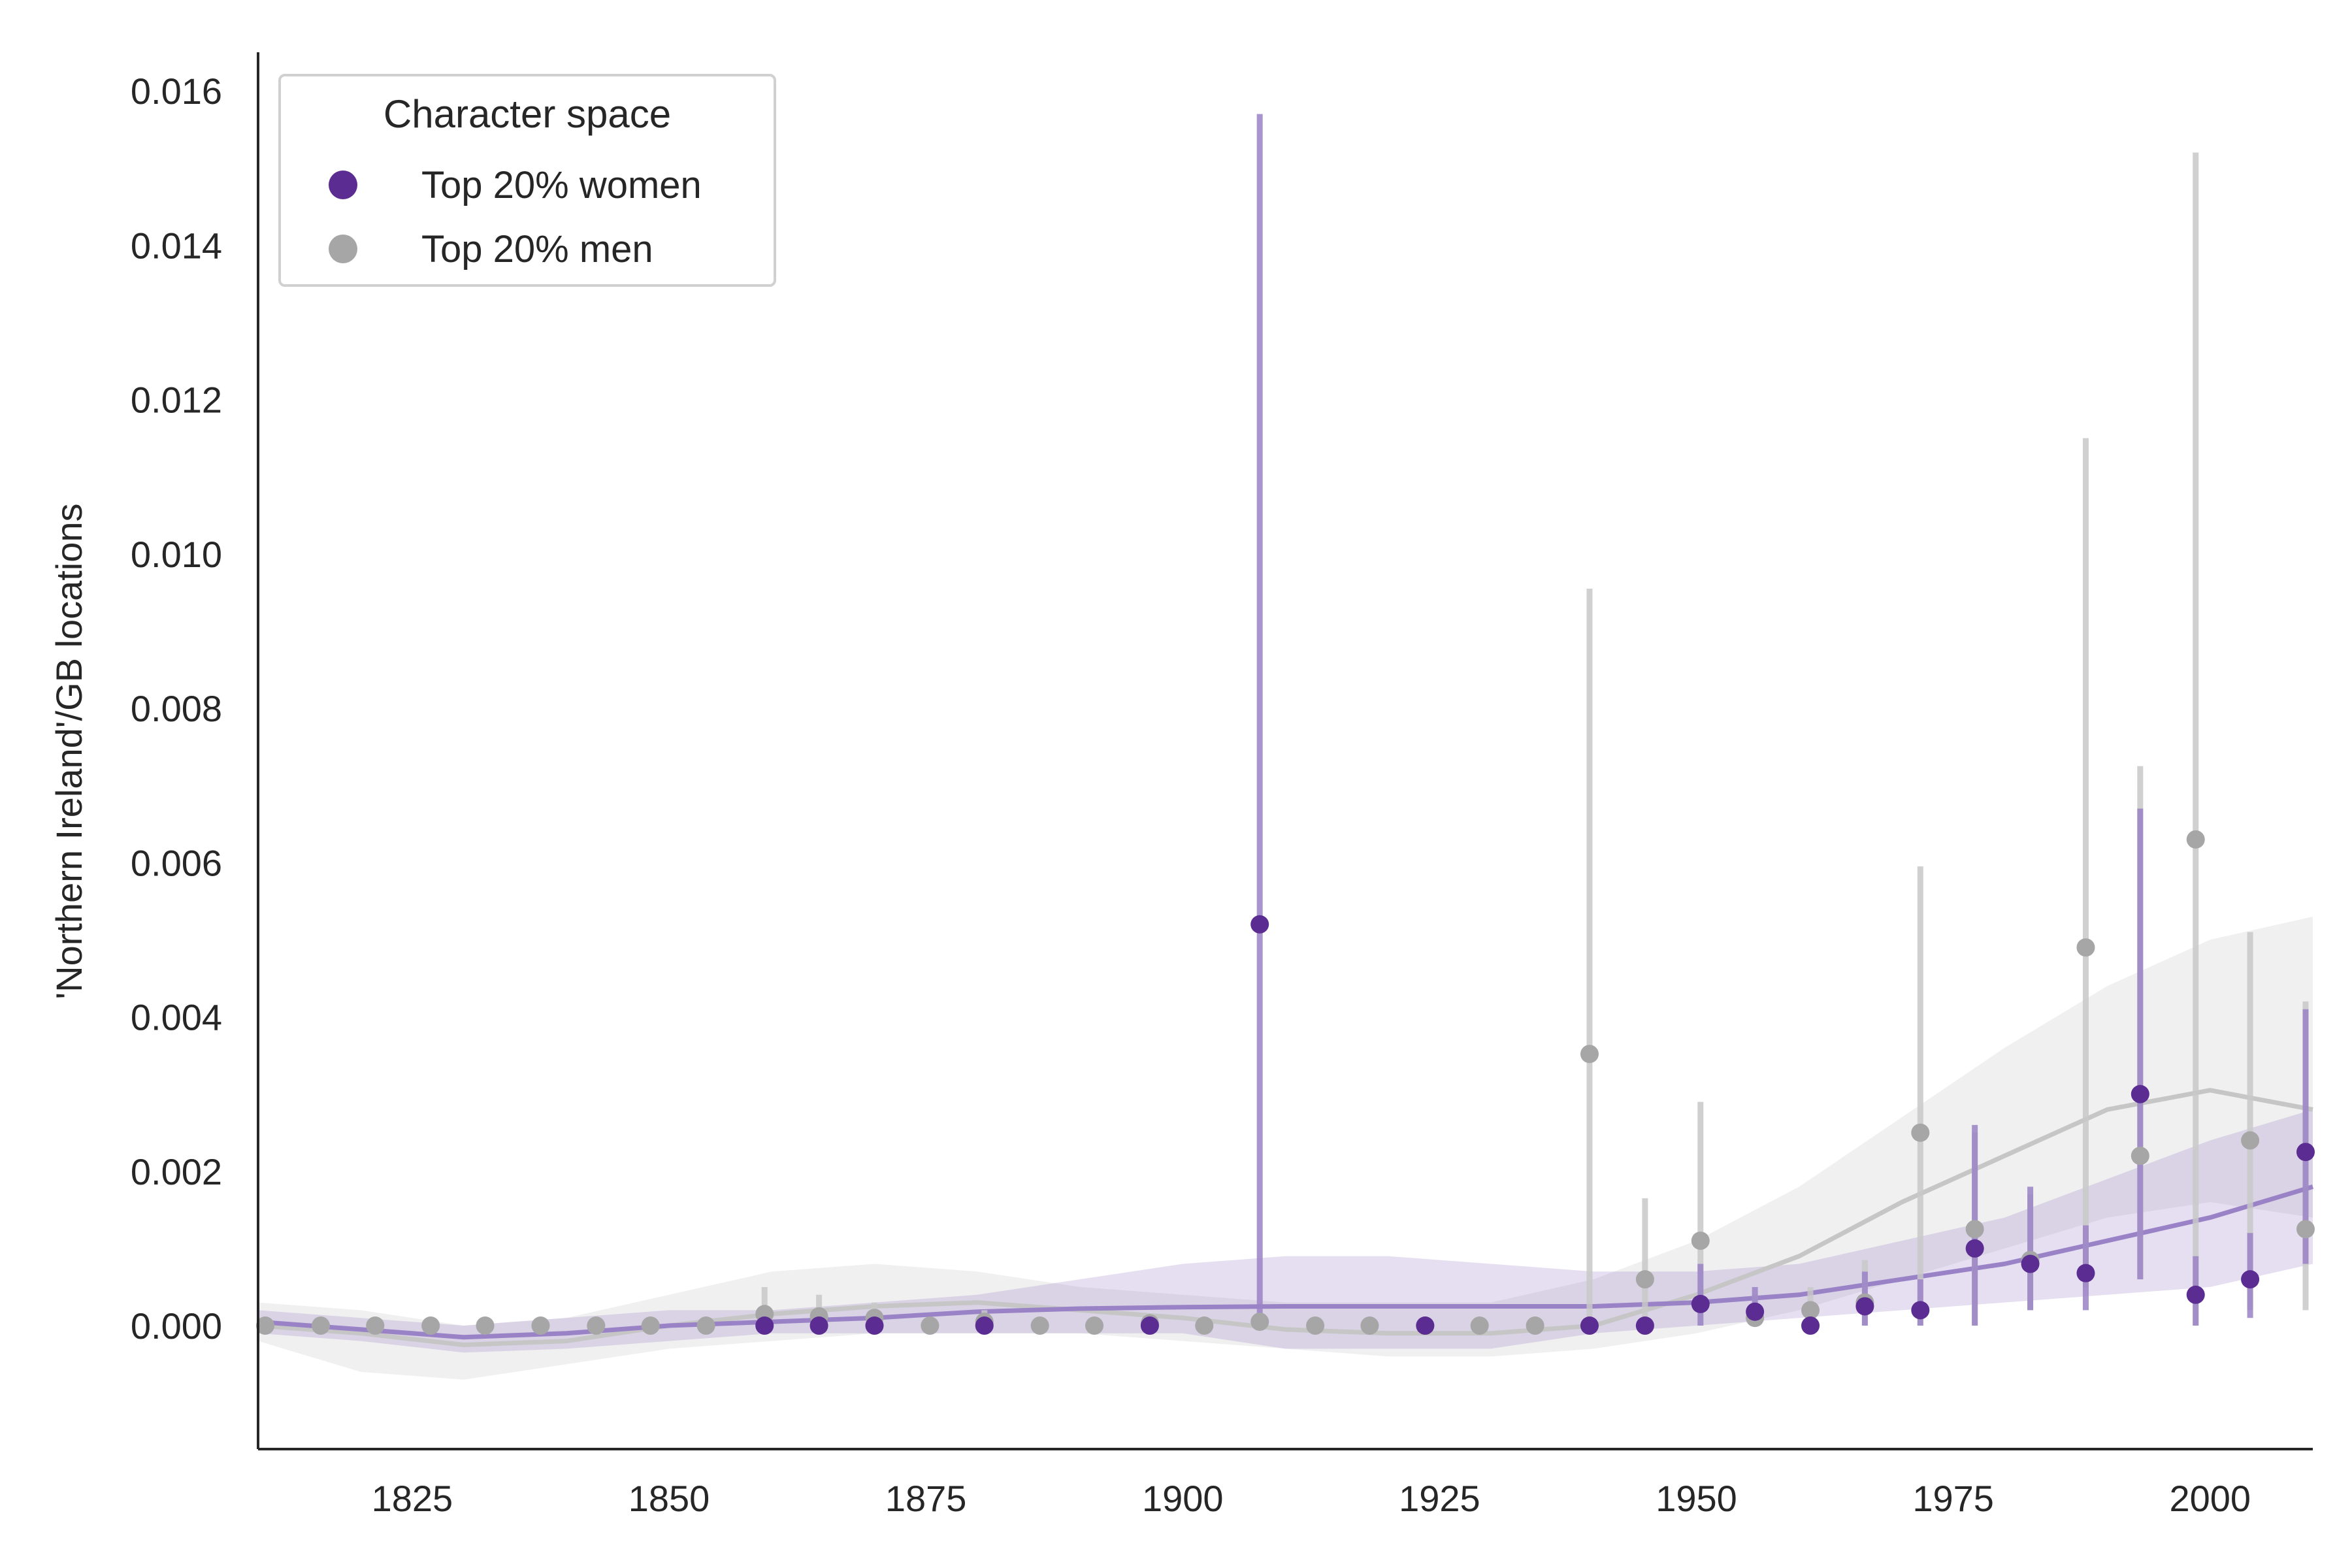 Image resolution: width=2352 pixels, height=1568 pixels. I want to click on y-axis-label: 'Northern Ireland'/GB locations, so click(69, 751).